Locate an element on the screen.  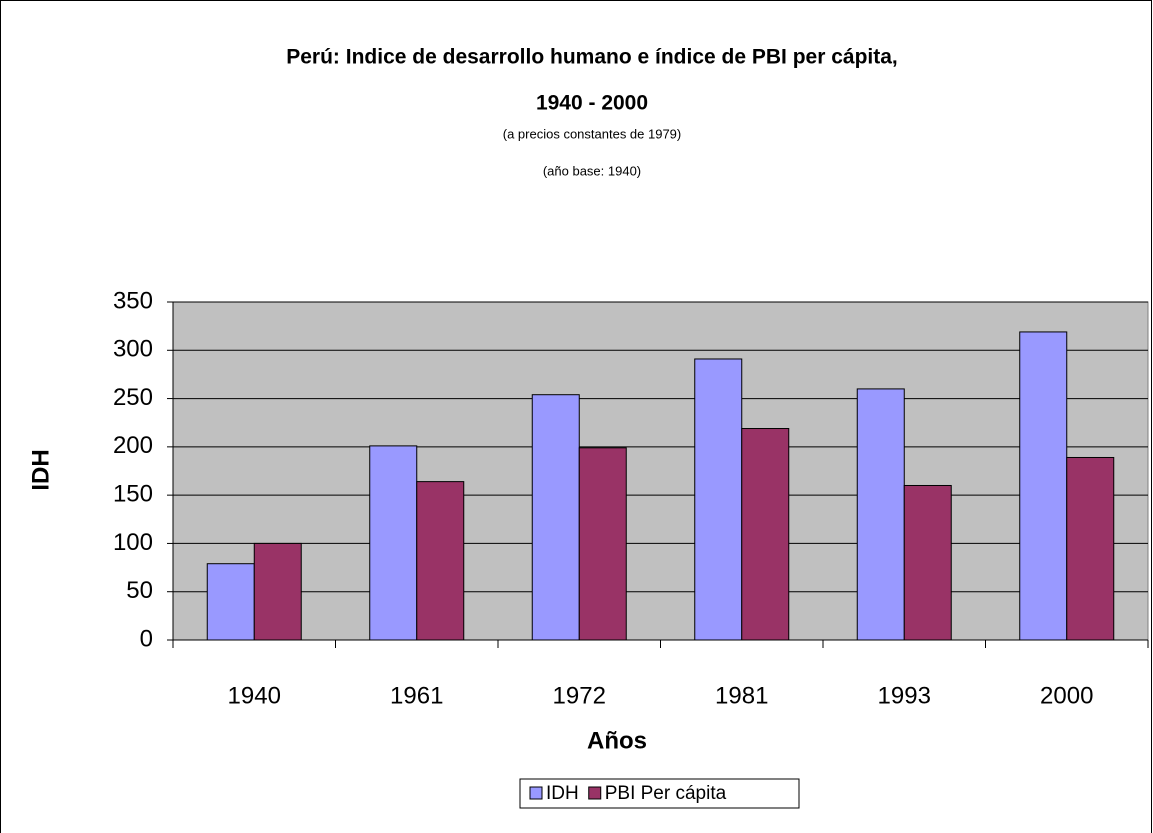
y-tick-label: 0 is located at coordinates (146, 638).